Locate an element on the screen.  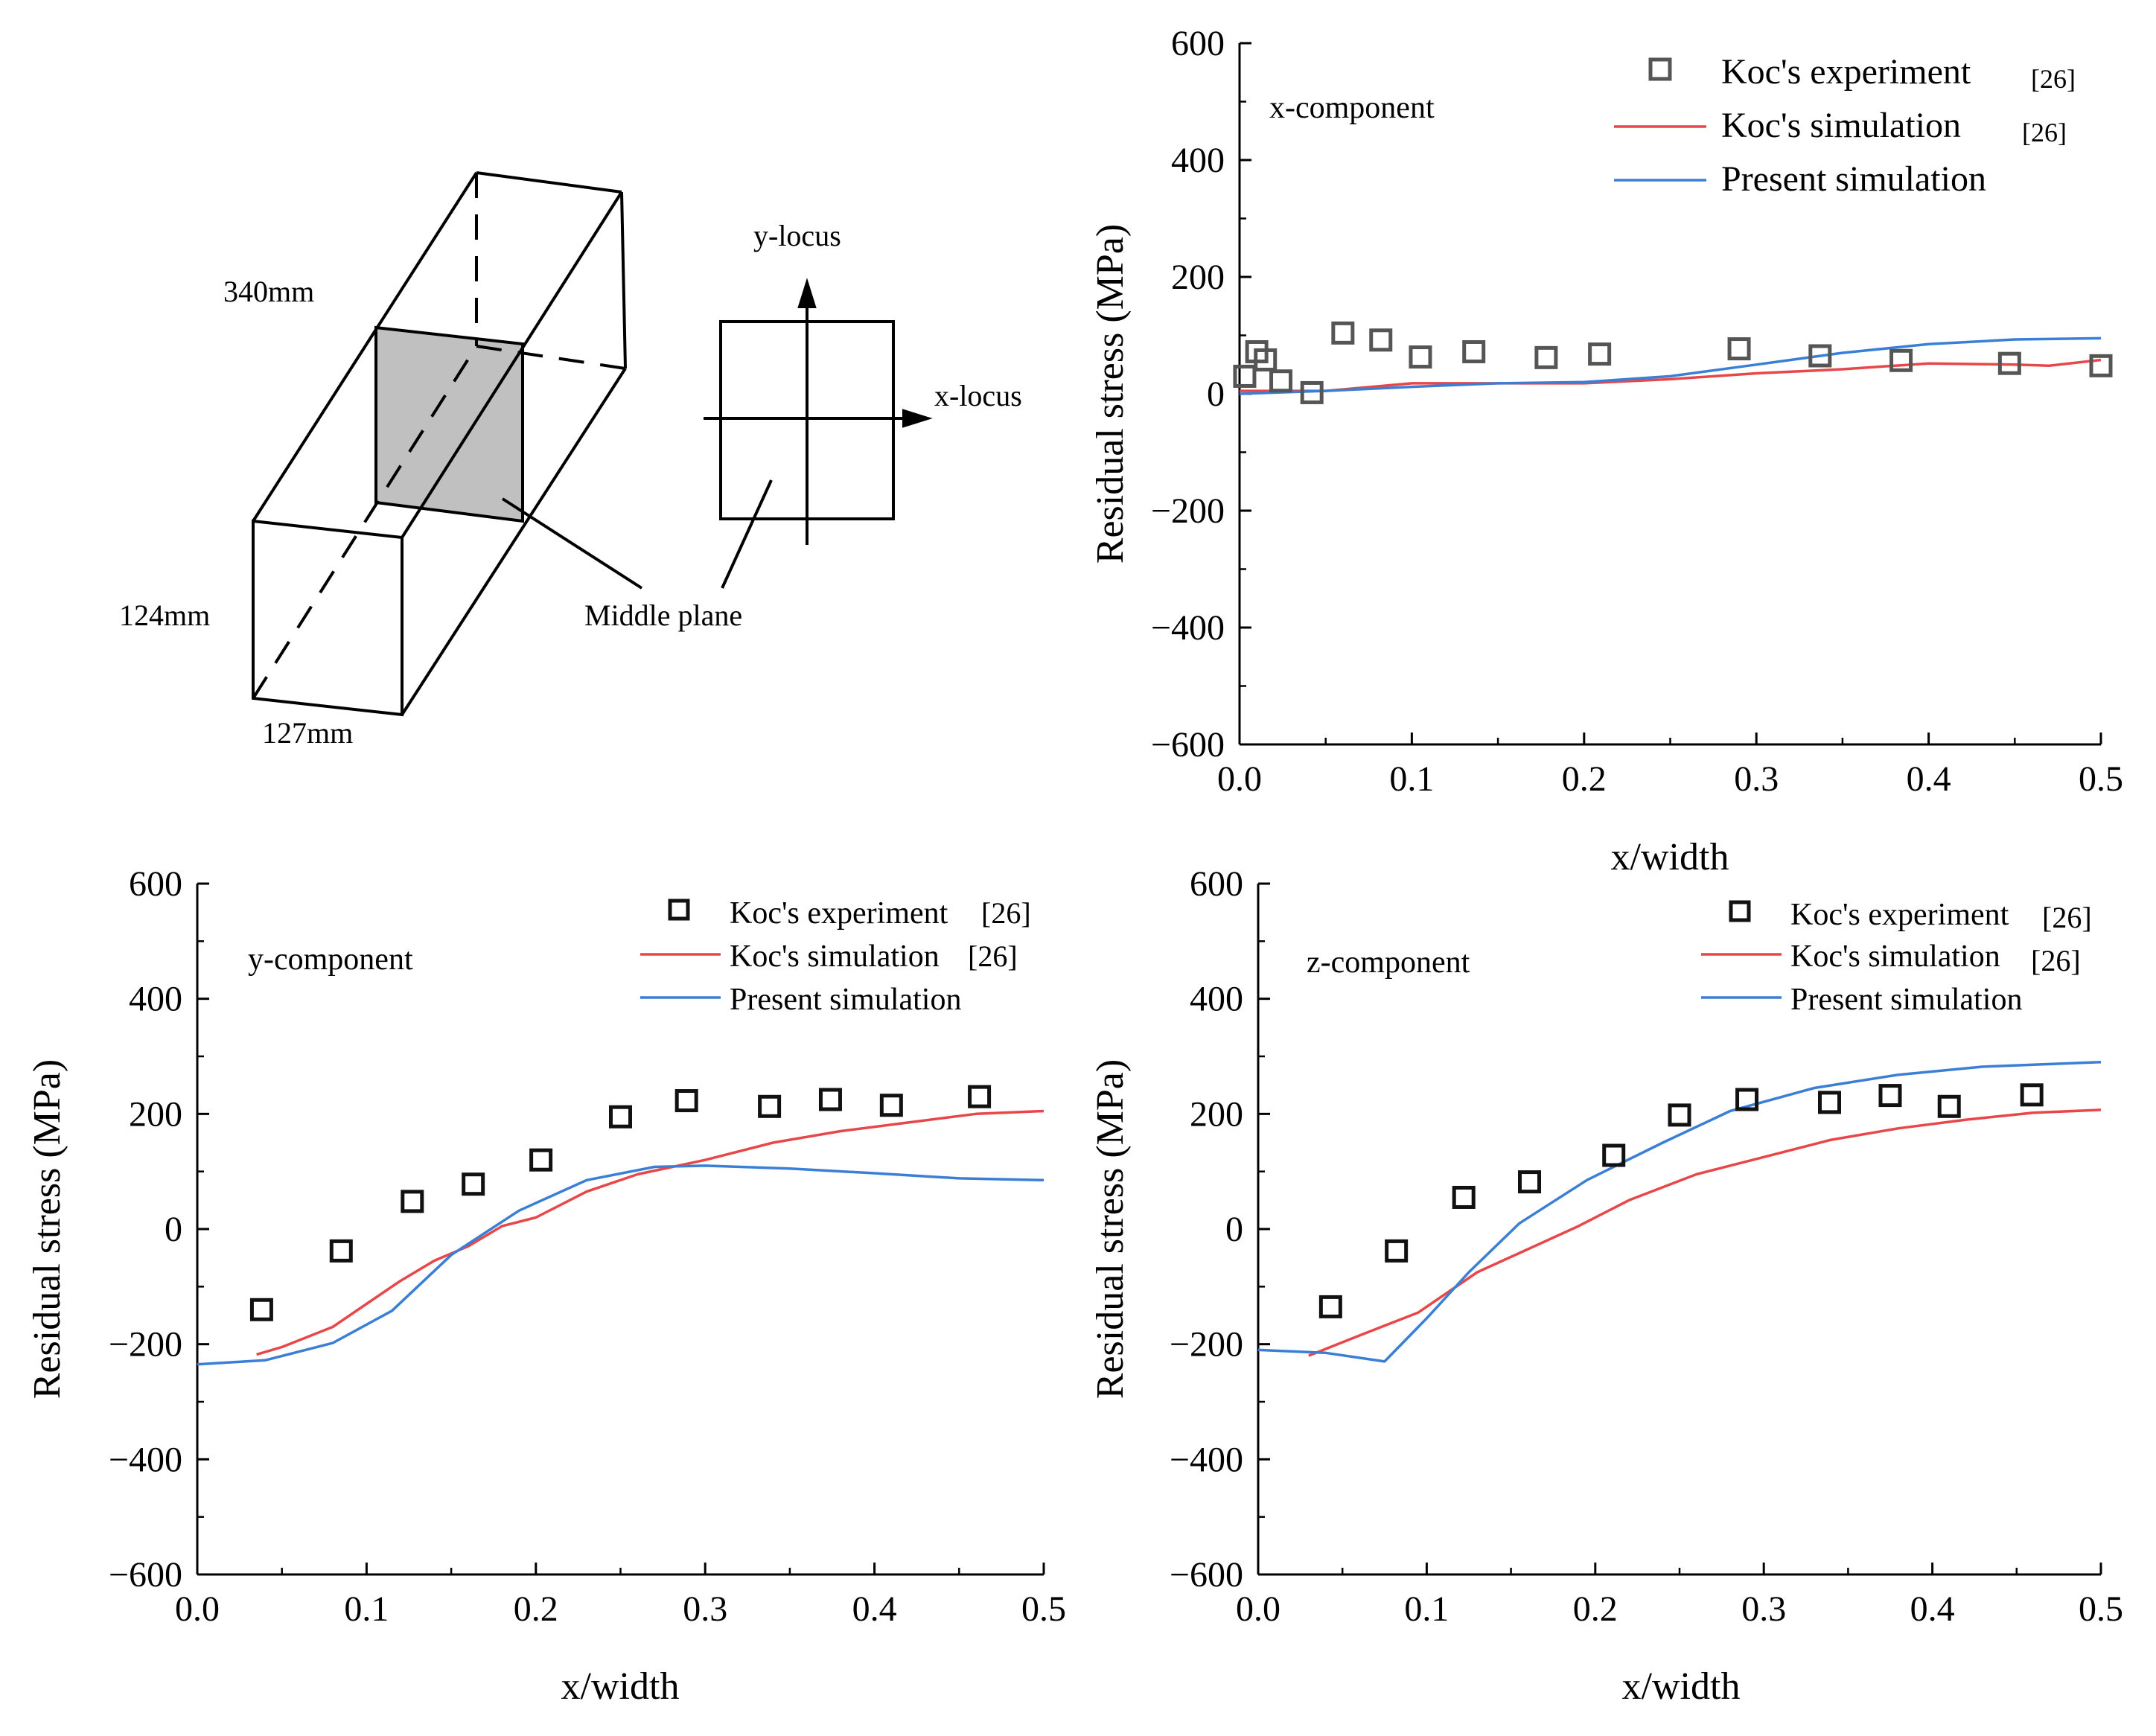
y-tick-label: 0 is located at coordinates (1234, 1229).